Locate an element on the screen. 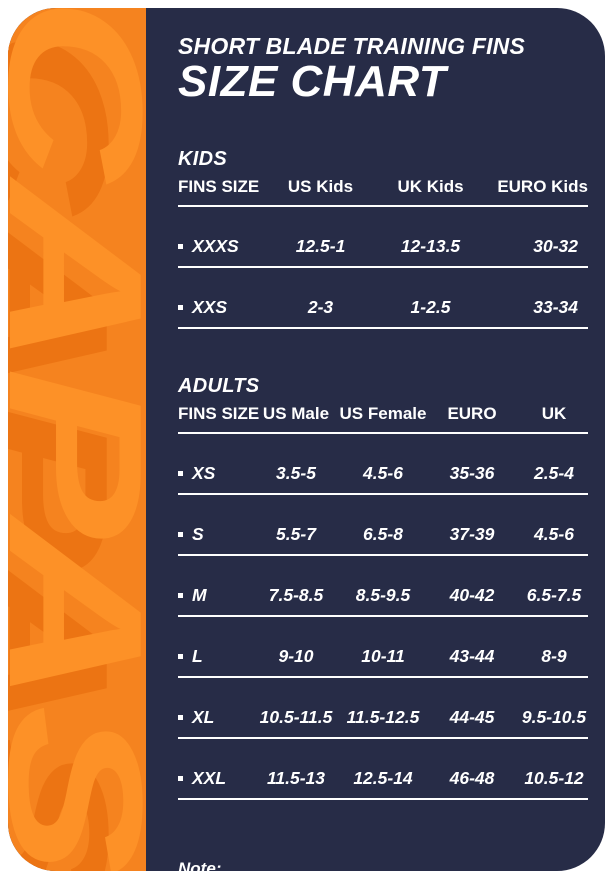 The height and width of the screenshot is (879, 613). size-value-cell: 43-44 is located at coordinates (472, 656).